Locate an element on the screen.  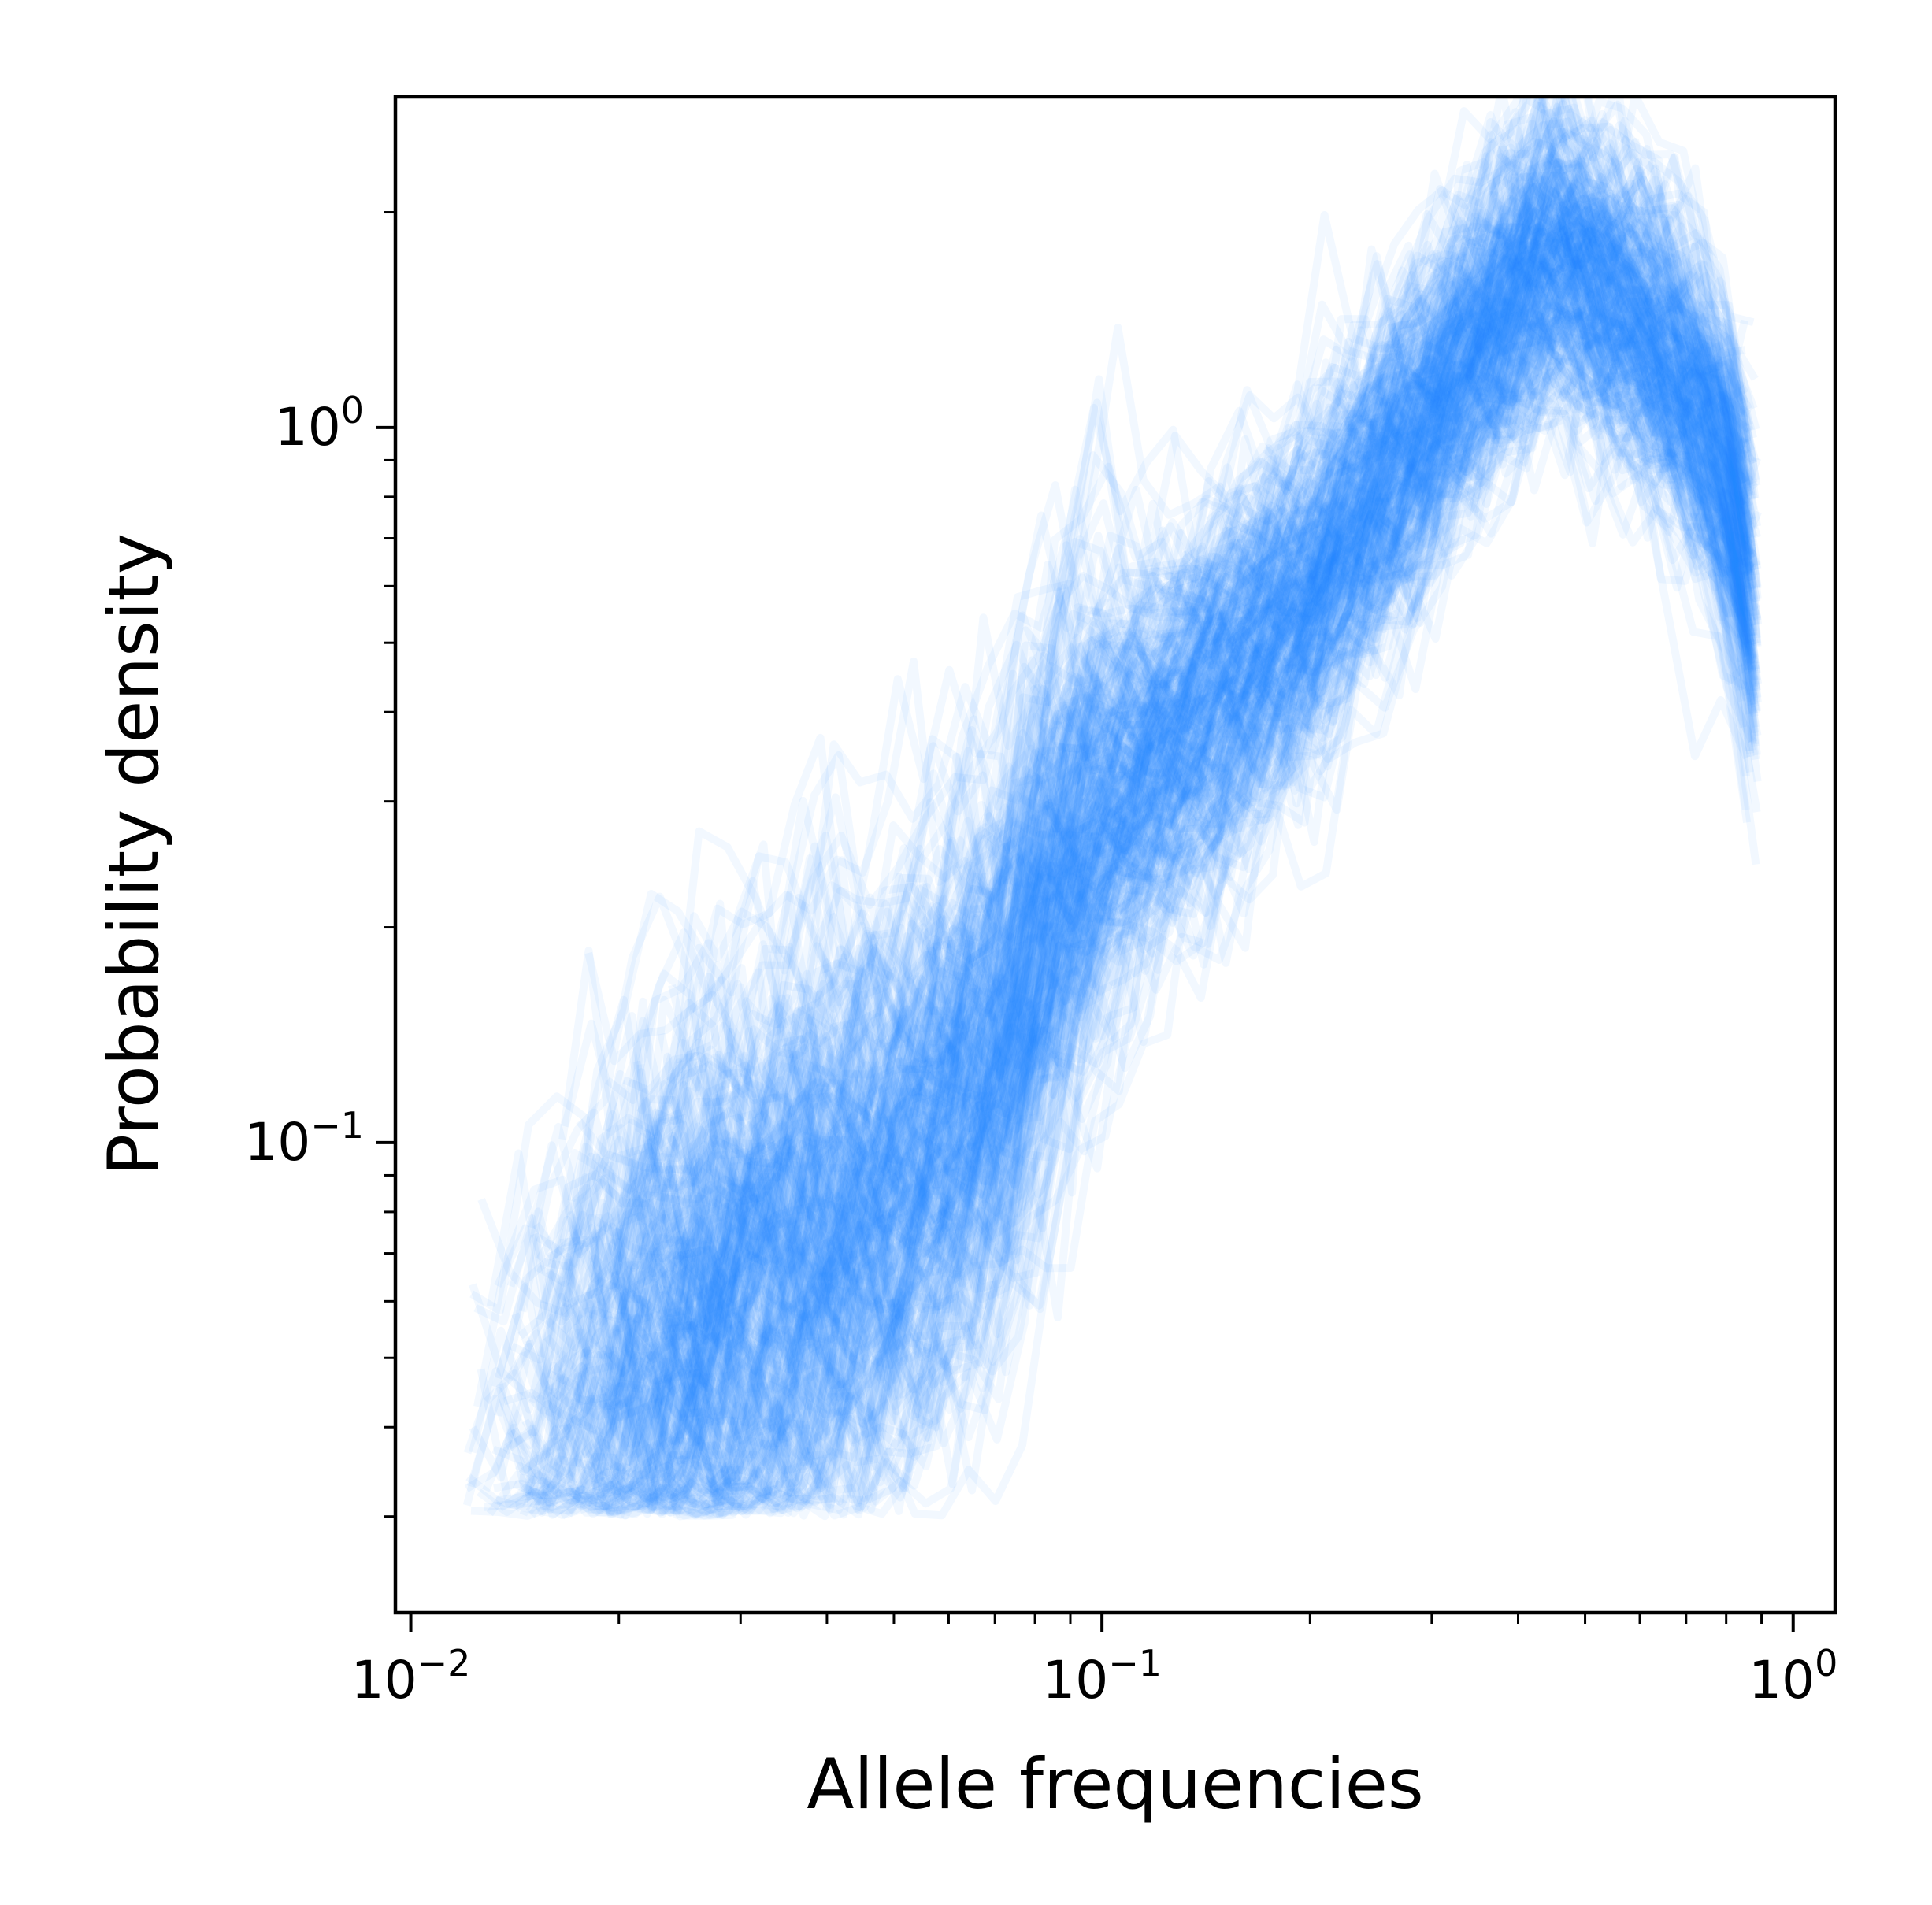
x-axis: 10⁻² 10⁻¹ 10⁰ is located at coordinates (1094, 1662).